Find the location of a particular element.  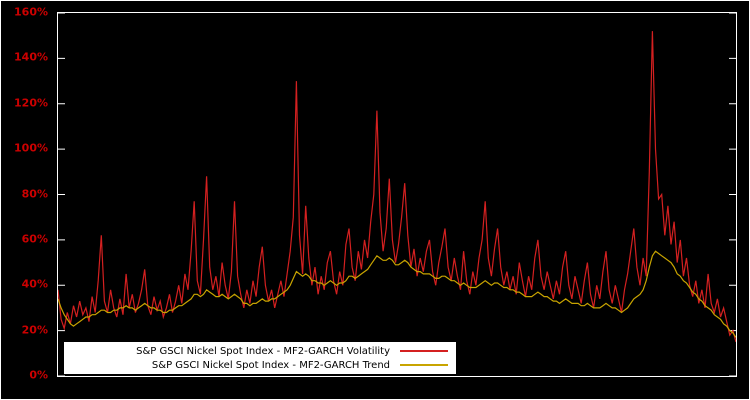

legend-line-sample-volatility is located at coordinates (424, 351).